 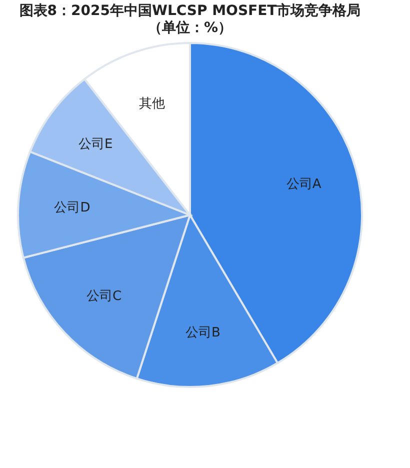 What do you see at coordinates (95, 144) in the screenshot?
I see `slice-label: 公司E` at bounding box center [95, 144].